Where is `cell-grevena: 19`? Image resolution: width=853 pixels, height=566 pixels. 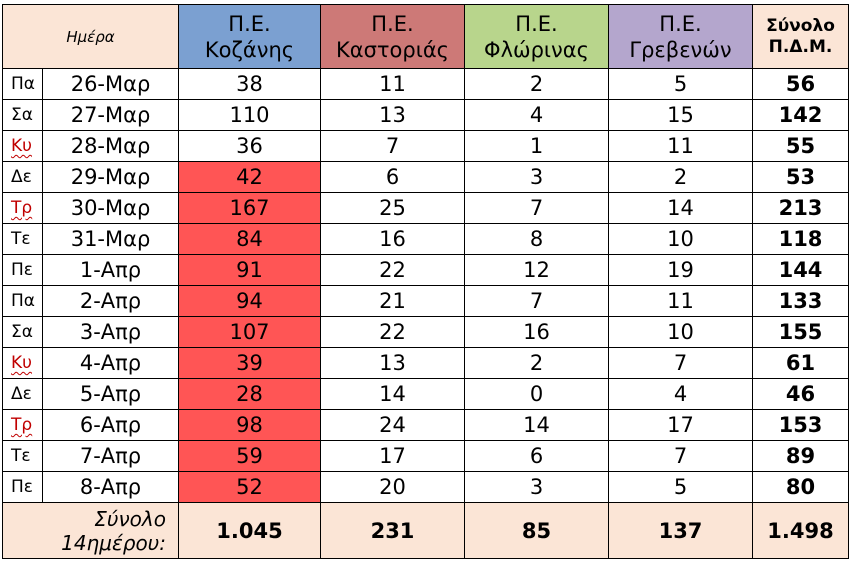
cell-grevena: 19 is located at coordinates (680, 270).